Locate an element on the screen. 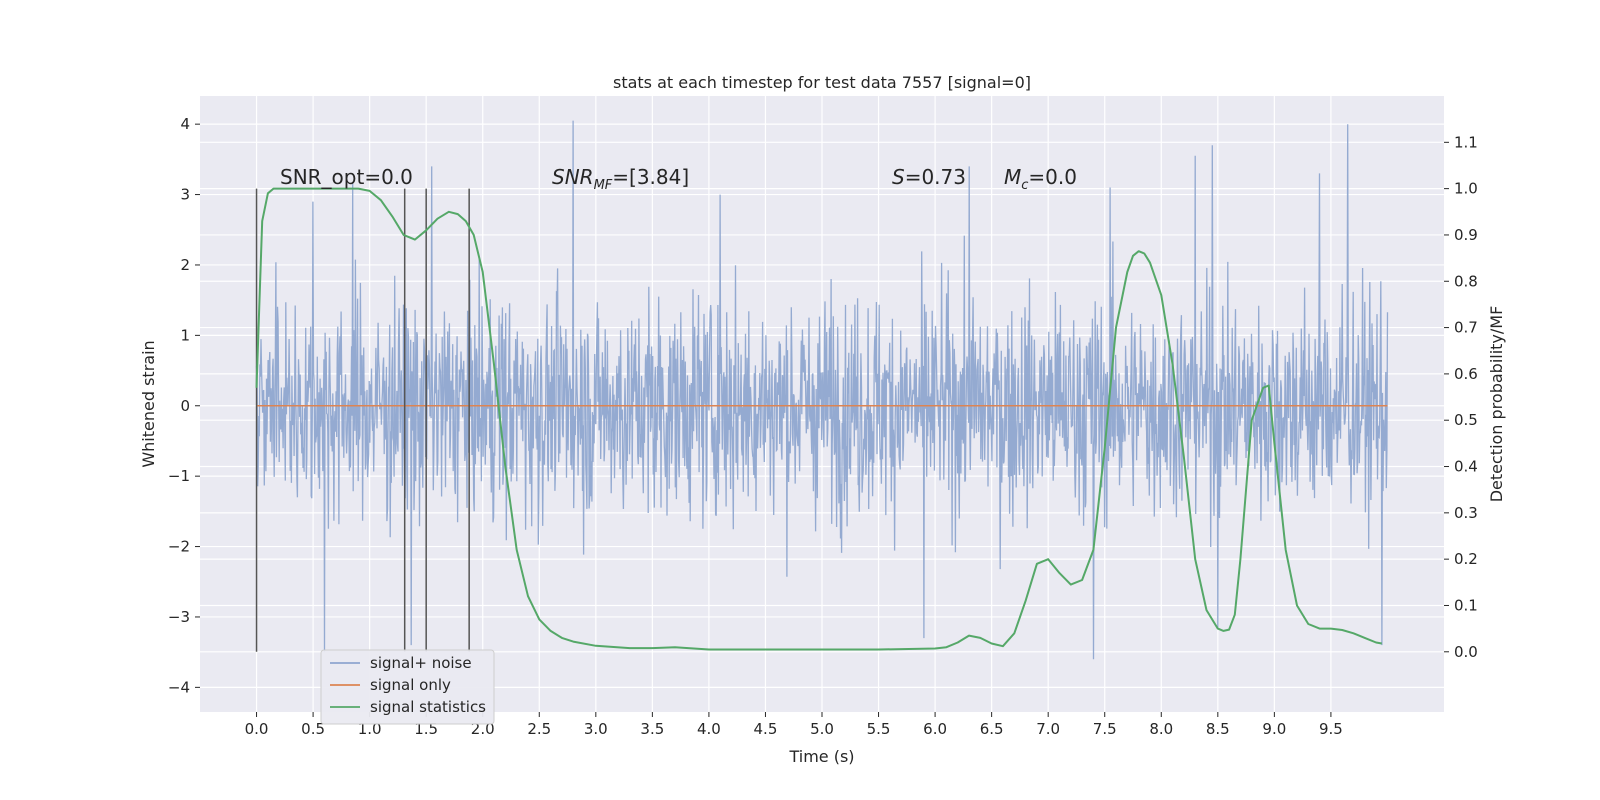 The height and width of the screenshot is (800, 1600). x-tick-label: 7.5 is located at coordinates (1105, 729).